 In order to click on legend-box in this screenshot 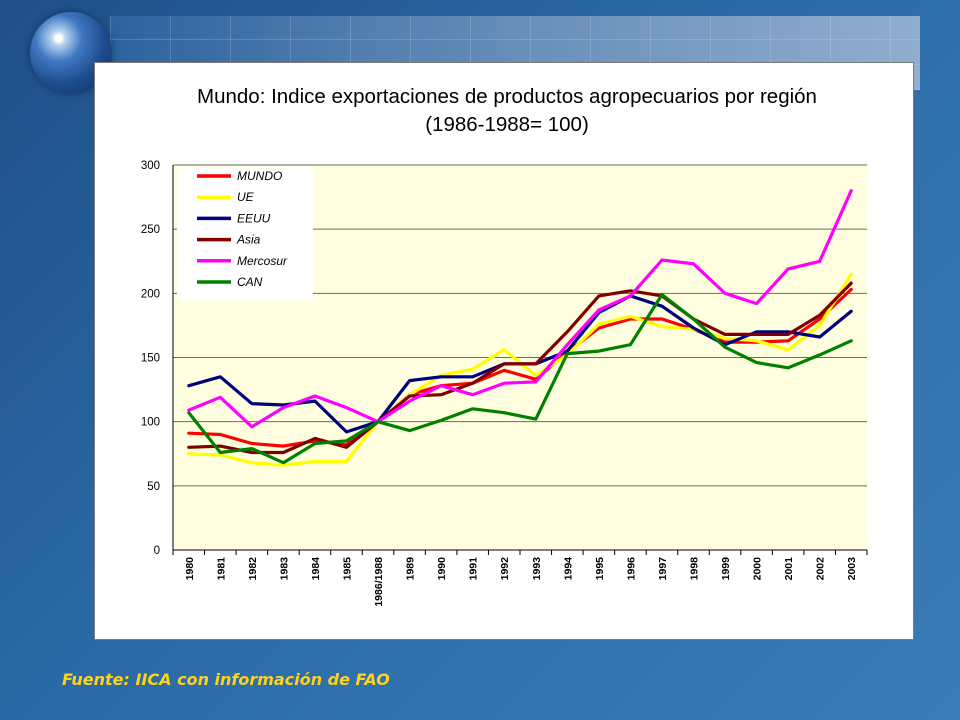, I will do `click(245, 234)`.